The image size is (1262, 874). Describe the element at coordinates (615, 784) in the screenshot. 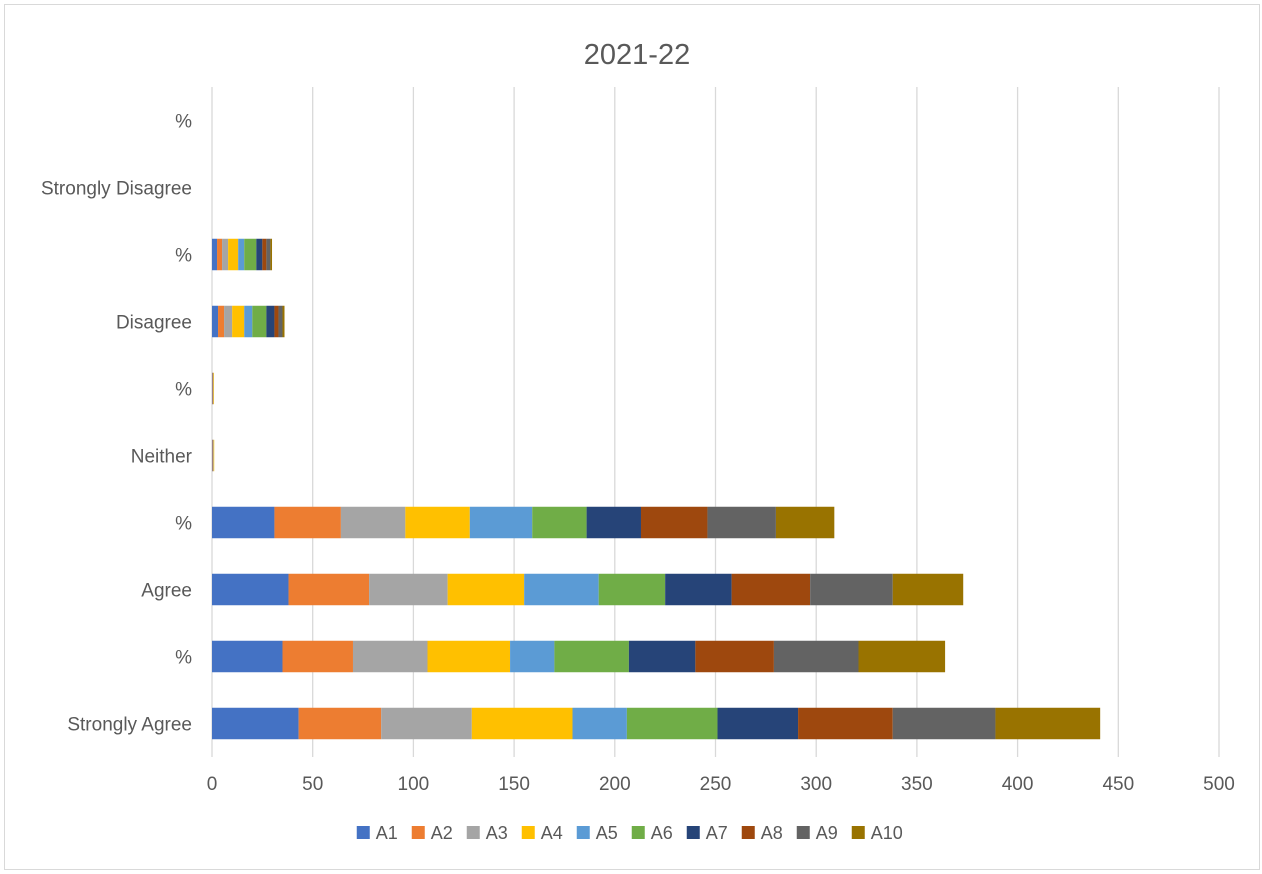

I see `x-tick-label: 200` at that location.